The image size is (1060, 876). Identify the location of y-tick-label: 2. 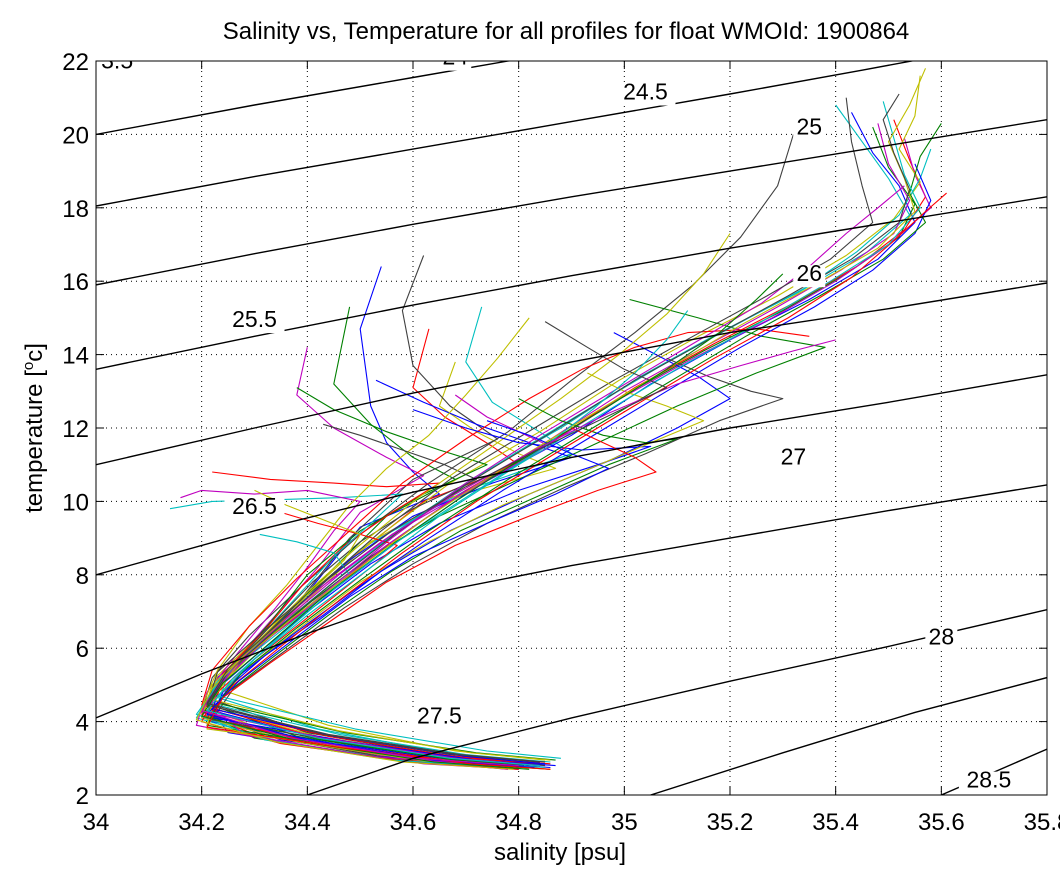
(82, 796).